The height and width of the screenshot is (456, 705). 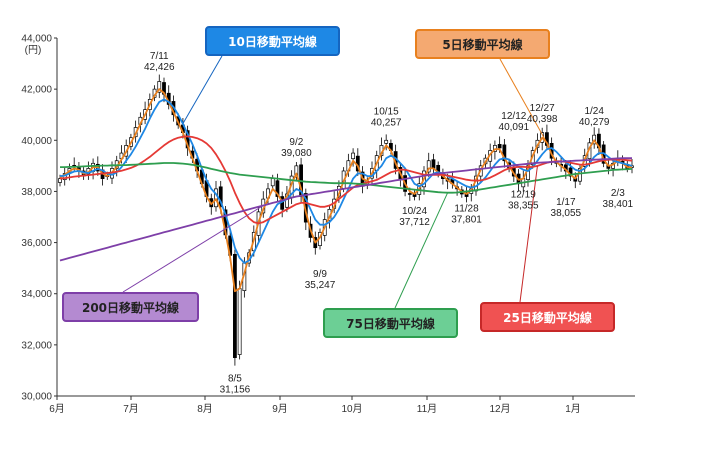 What do you see at coordinates (594, 111) in the screenshot?
I see `annotation-date: 1/24` at bounding box center [594, 111].